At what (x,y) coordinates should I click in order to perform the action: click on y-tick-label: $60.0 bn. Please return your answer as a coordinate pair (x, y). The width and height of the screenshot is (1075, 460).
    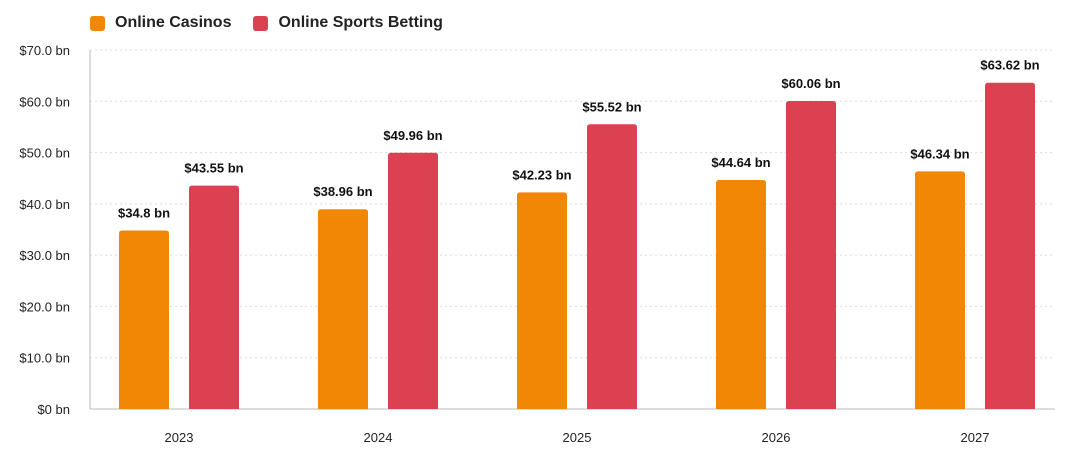
    Looking at the image, I should click on (44, 101).